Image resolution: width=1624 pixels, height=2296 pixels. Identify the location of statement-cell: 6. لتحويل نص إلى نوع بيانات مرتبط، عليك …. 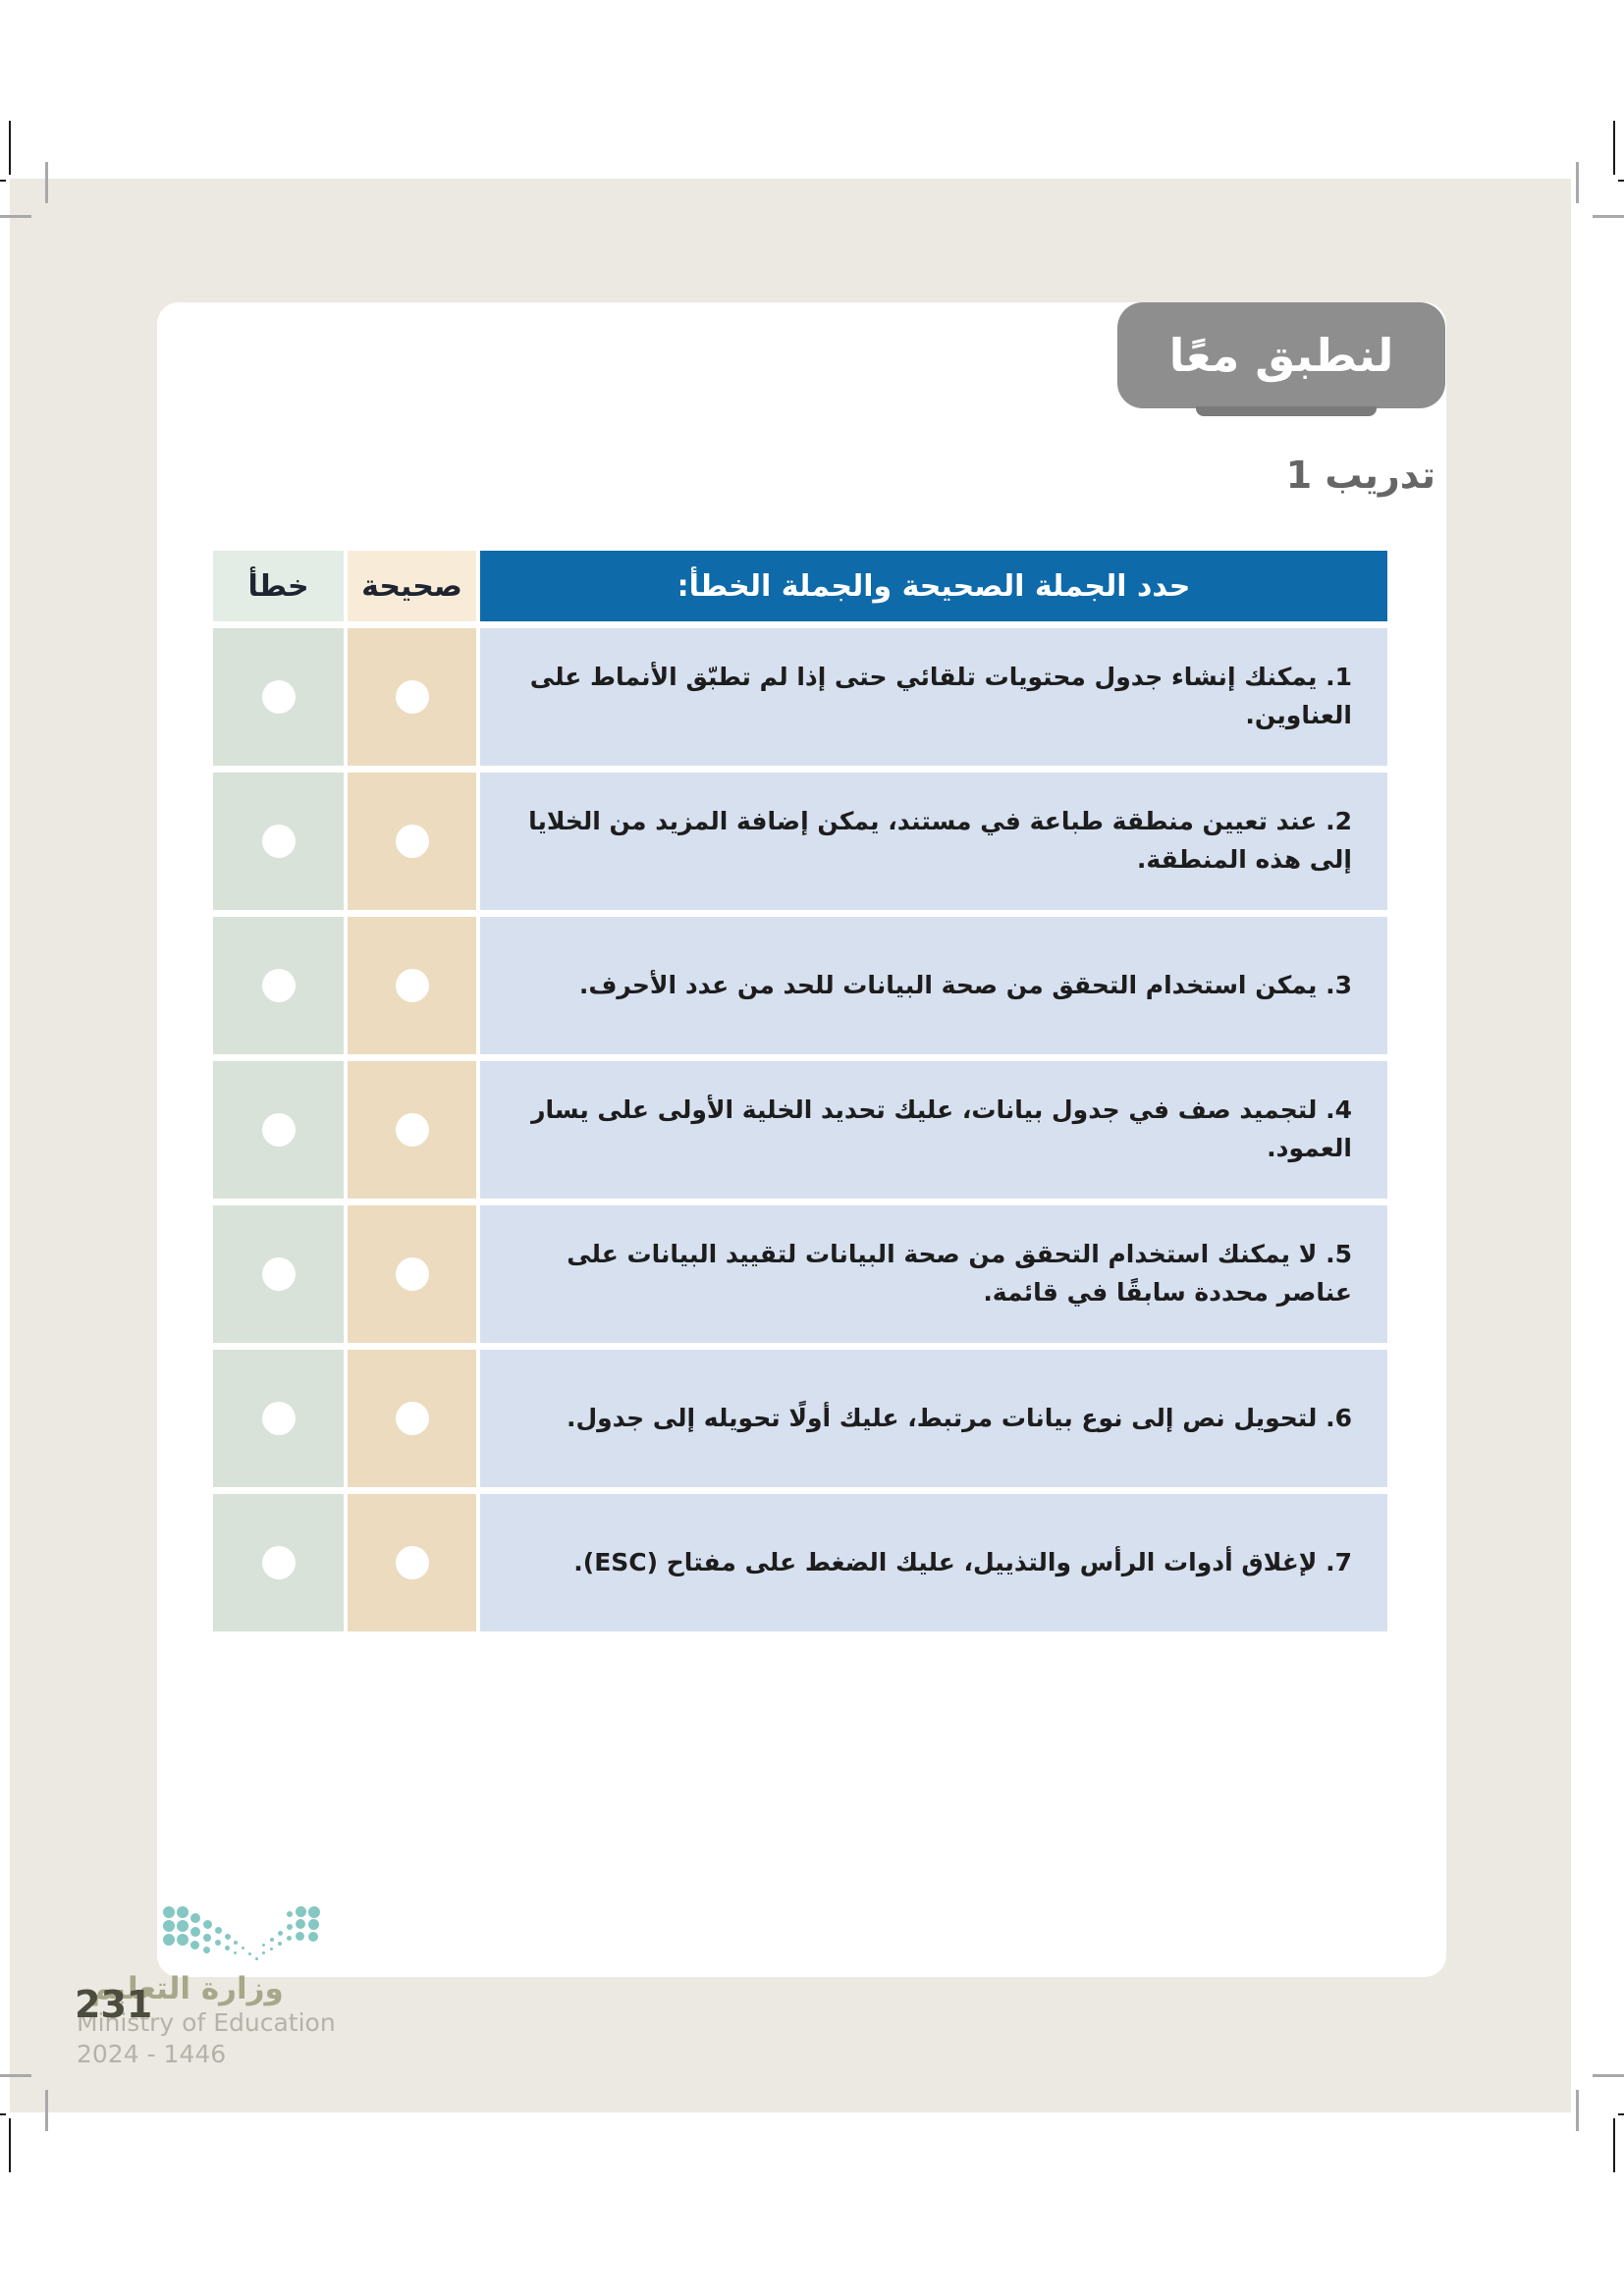
(933, 1418).